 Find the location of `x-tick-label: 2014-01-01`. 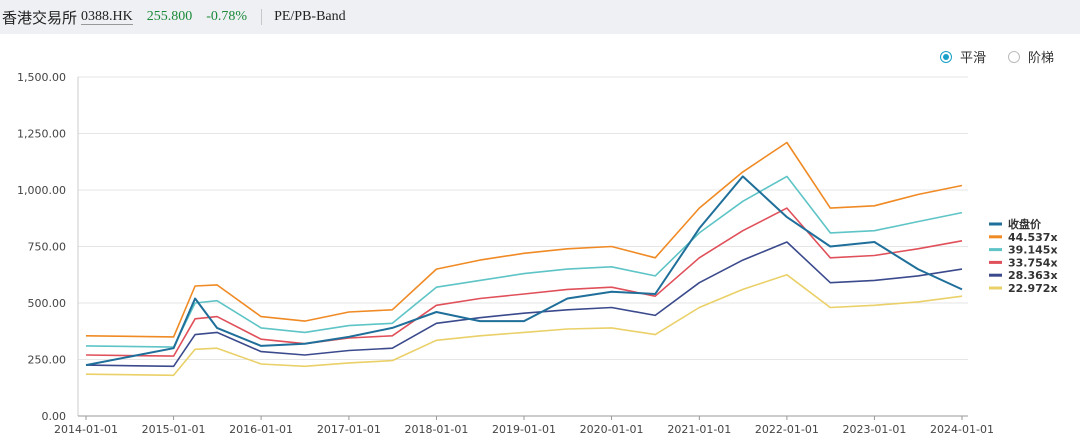

x-tick-label: 2014-01-01 is located at coordinates (86, 429).